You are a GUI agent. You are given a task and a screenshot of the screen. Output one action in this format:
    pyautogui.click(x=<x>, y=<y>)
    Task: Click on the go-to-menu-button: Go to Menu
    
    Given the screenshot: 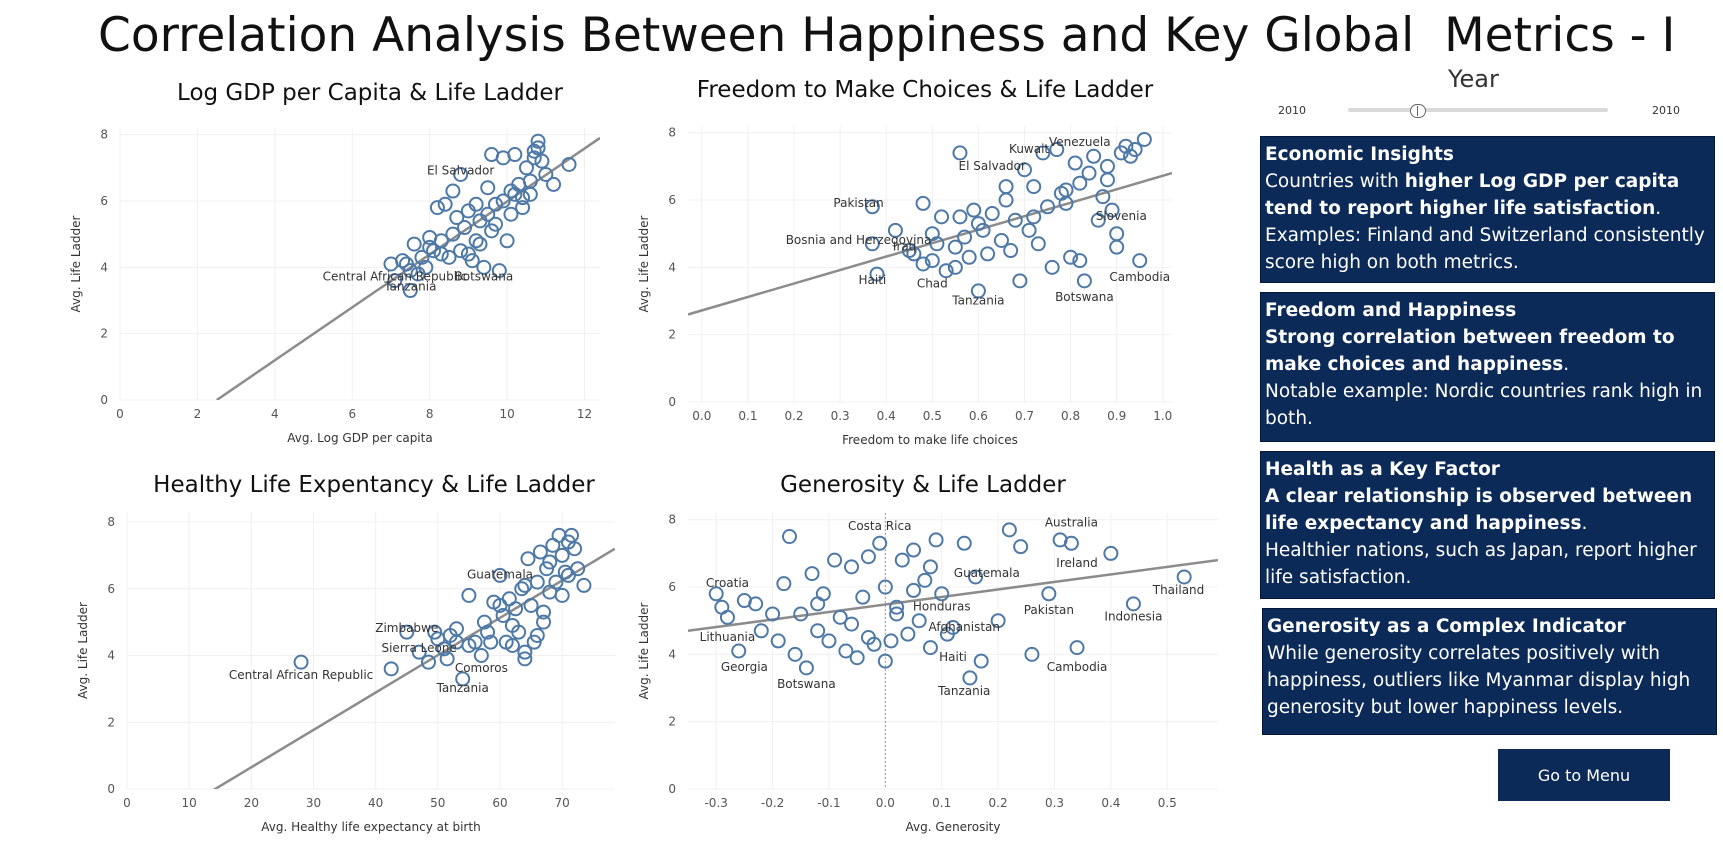 What is the action you would take?
    pyautogui.click(x=1584, y=775)
    